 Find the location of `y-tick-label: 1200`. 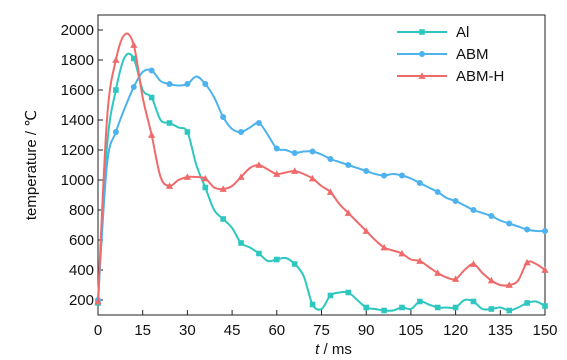

y-tick-label: 1200 is located at coordinates (77, 150).